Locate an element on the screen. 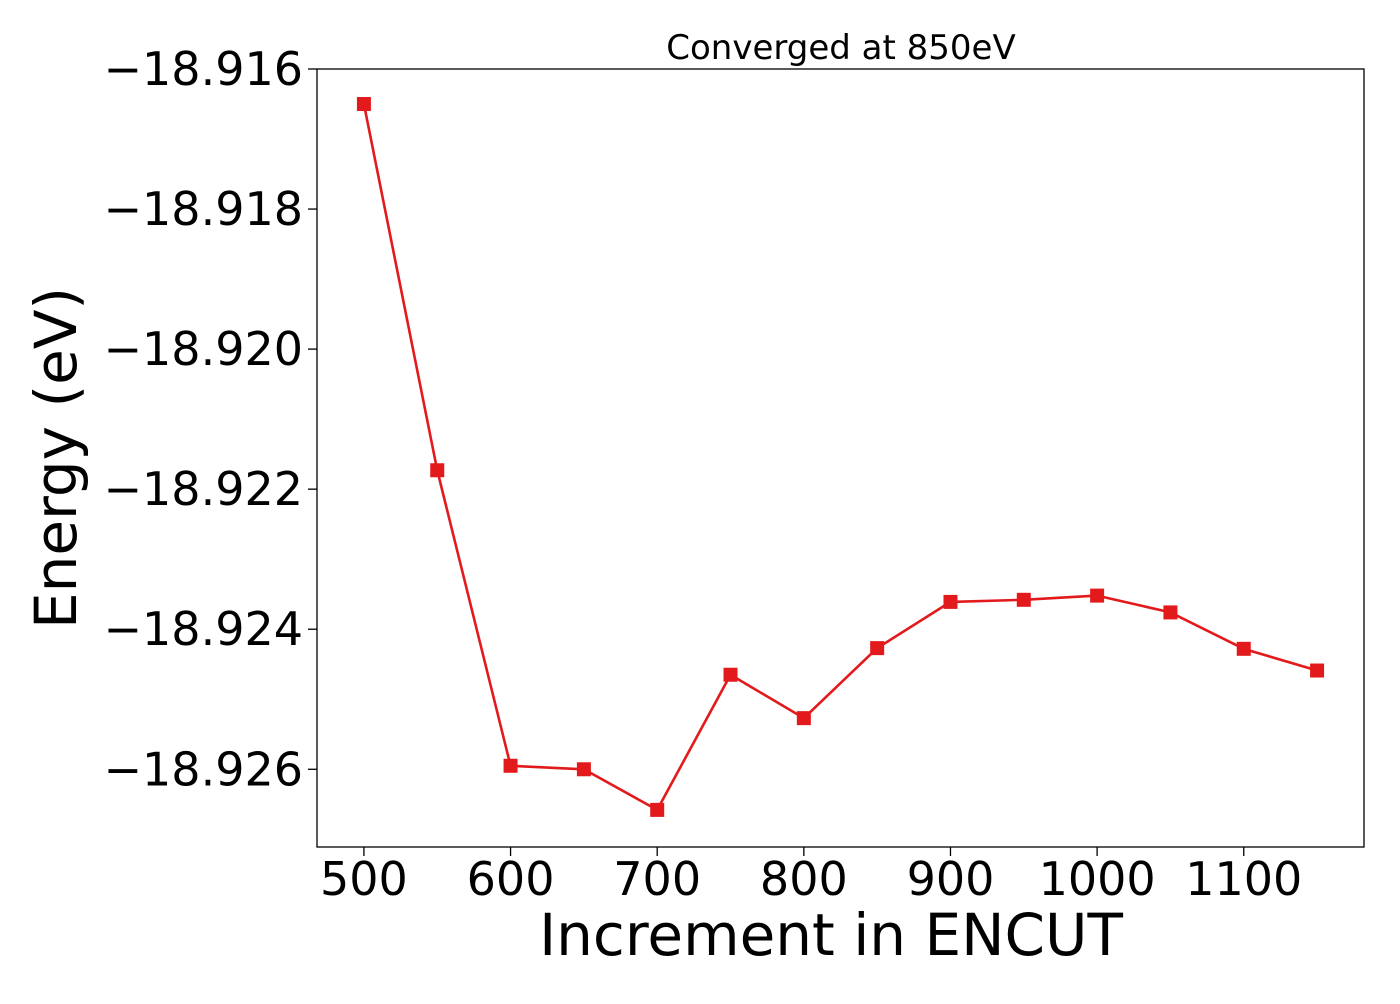 The height and width of the screenshot is (1004, 1400). y-axis-label: Energy (eV) is located at coordinates (56, 458).